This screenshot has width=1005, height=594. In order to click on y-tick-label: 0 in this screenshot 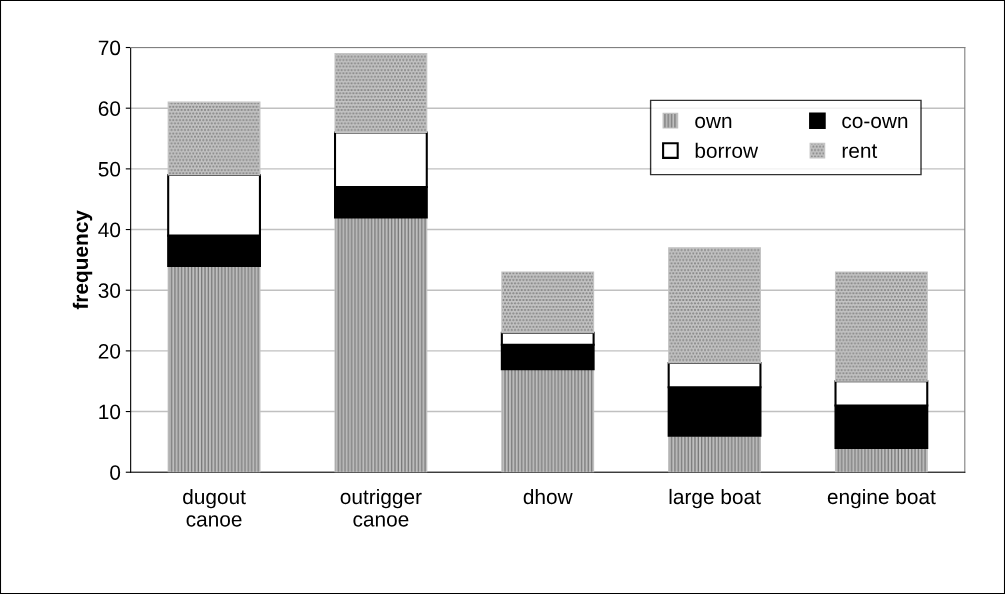, I will do `click(115, 472)`.